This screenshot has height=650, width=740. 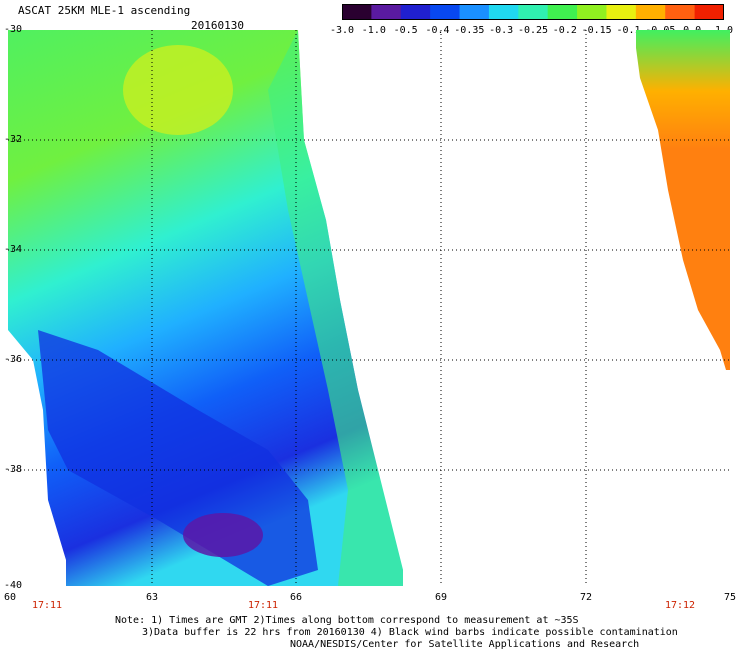 I want to click on swath-purple-core, so click(x=223, y=535).